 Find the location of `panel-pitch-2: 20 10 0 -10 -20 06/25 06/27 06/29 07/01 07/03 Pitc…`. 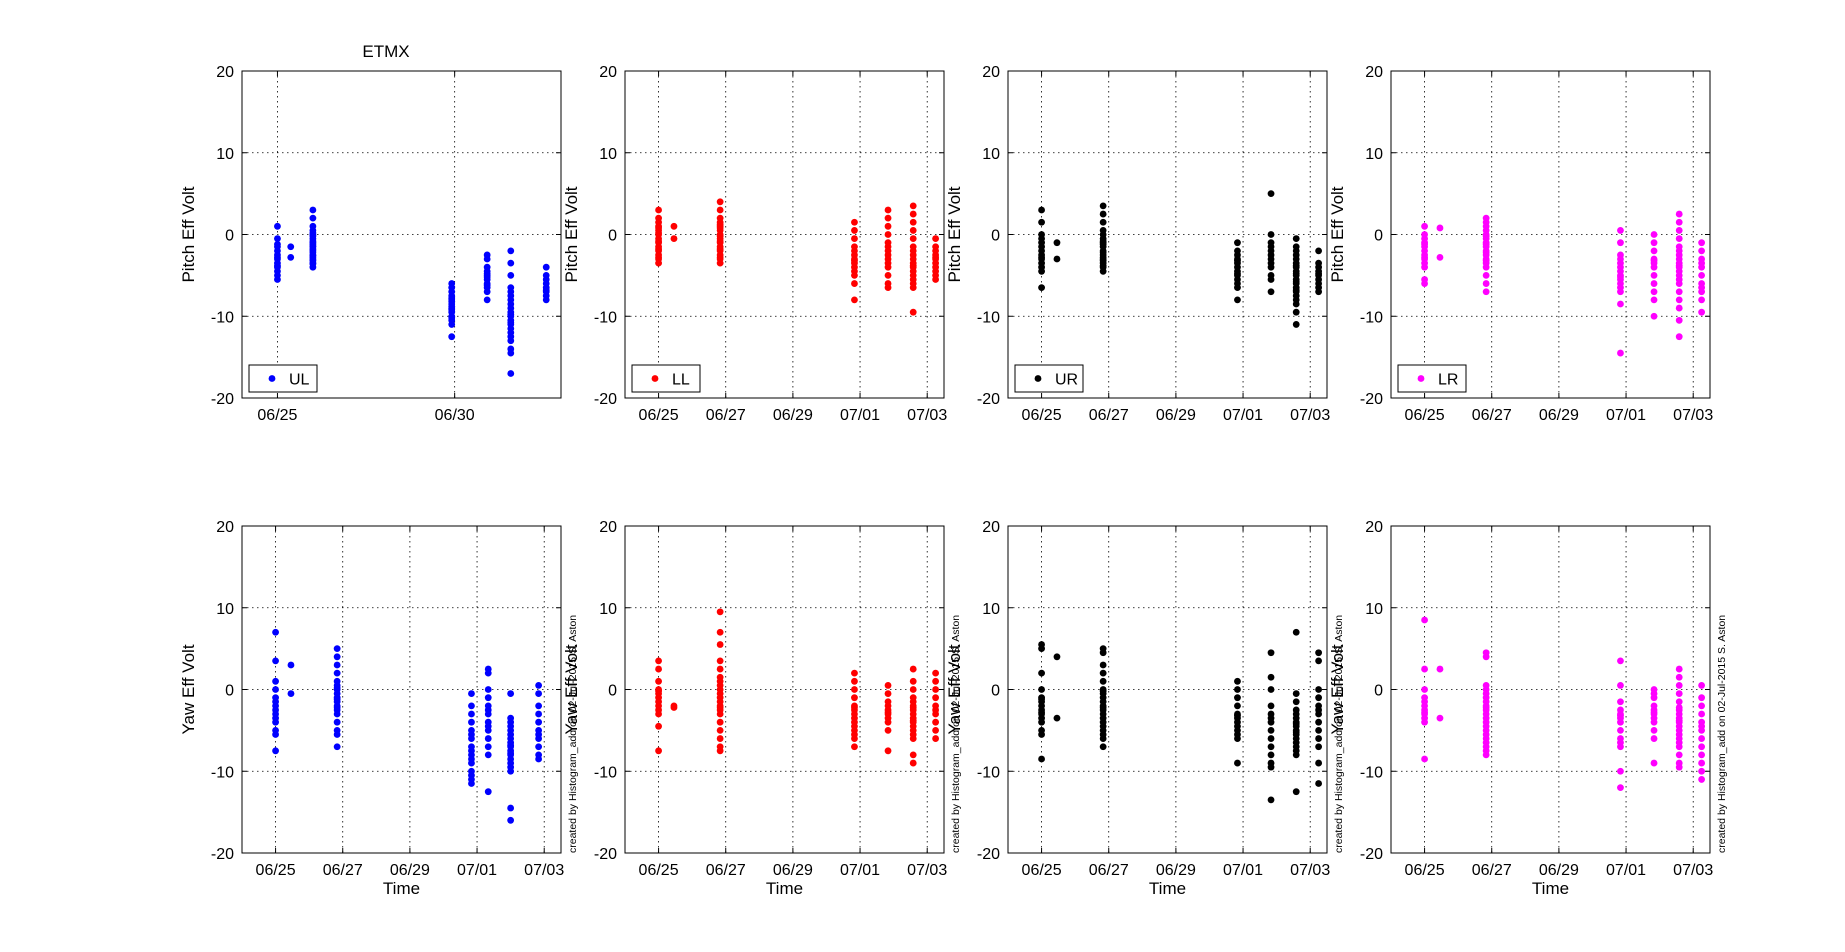

panel-pitch-2: 20 10 0 -10 -20 06/25 06/27 06/29 07/01 07/03 Pitc… is located at coordinates (754, 244).